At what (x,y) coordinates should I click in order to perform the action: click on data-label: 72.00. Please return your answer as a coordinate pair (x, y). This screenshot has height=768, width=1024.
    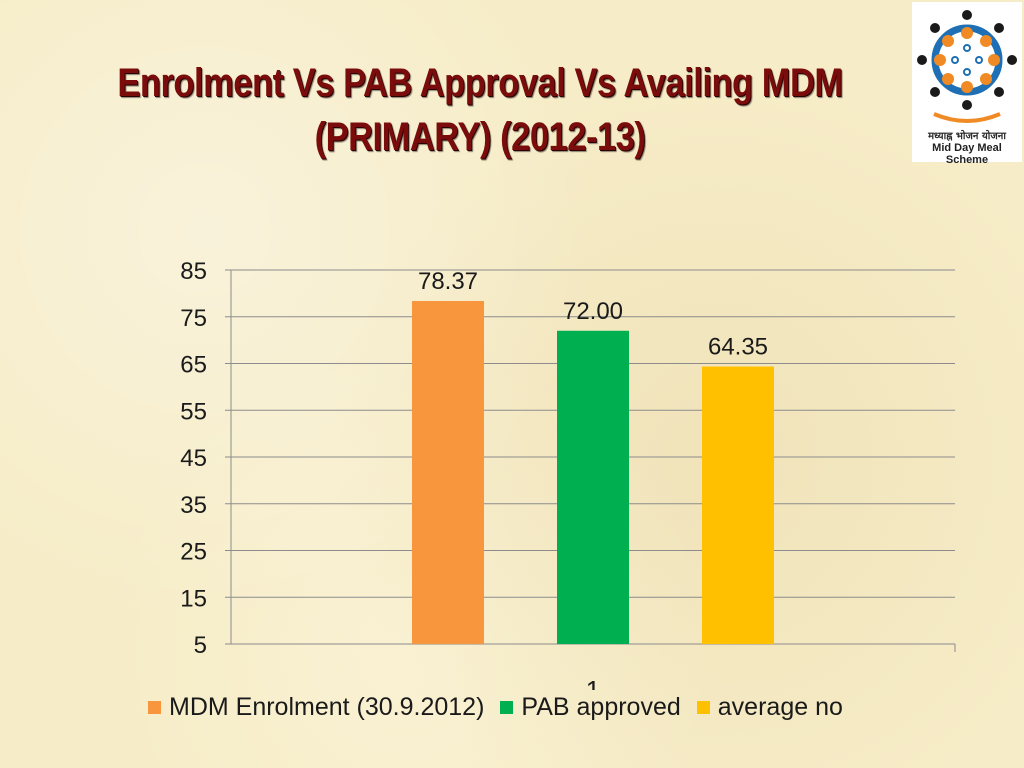
    Looking at the image, I should click on (593, 311).